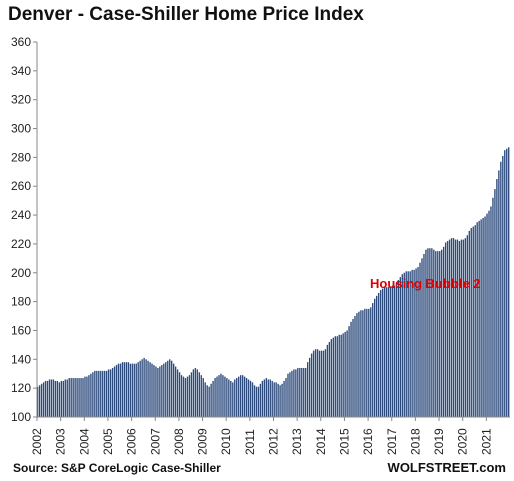 The height and width of the screenshot is (481, 514). I want to click on y-tick-label: 220, so click(21, 244).